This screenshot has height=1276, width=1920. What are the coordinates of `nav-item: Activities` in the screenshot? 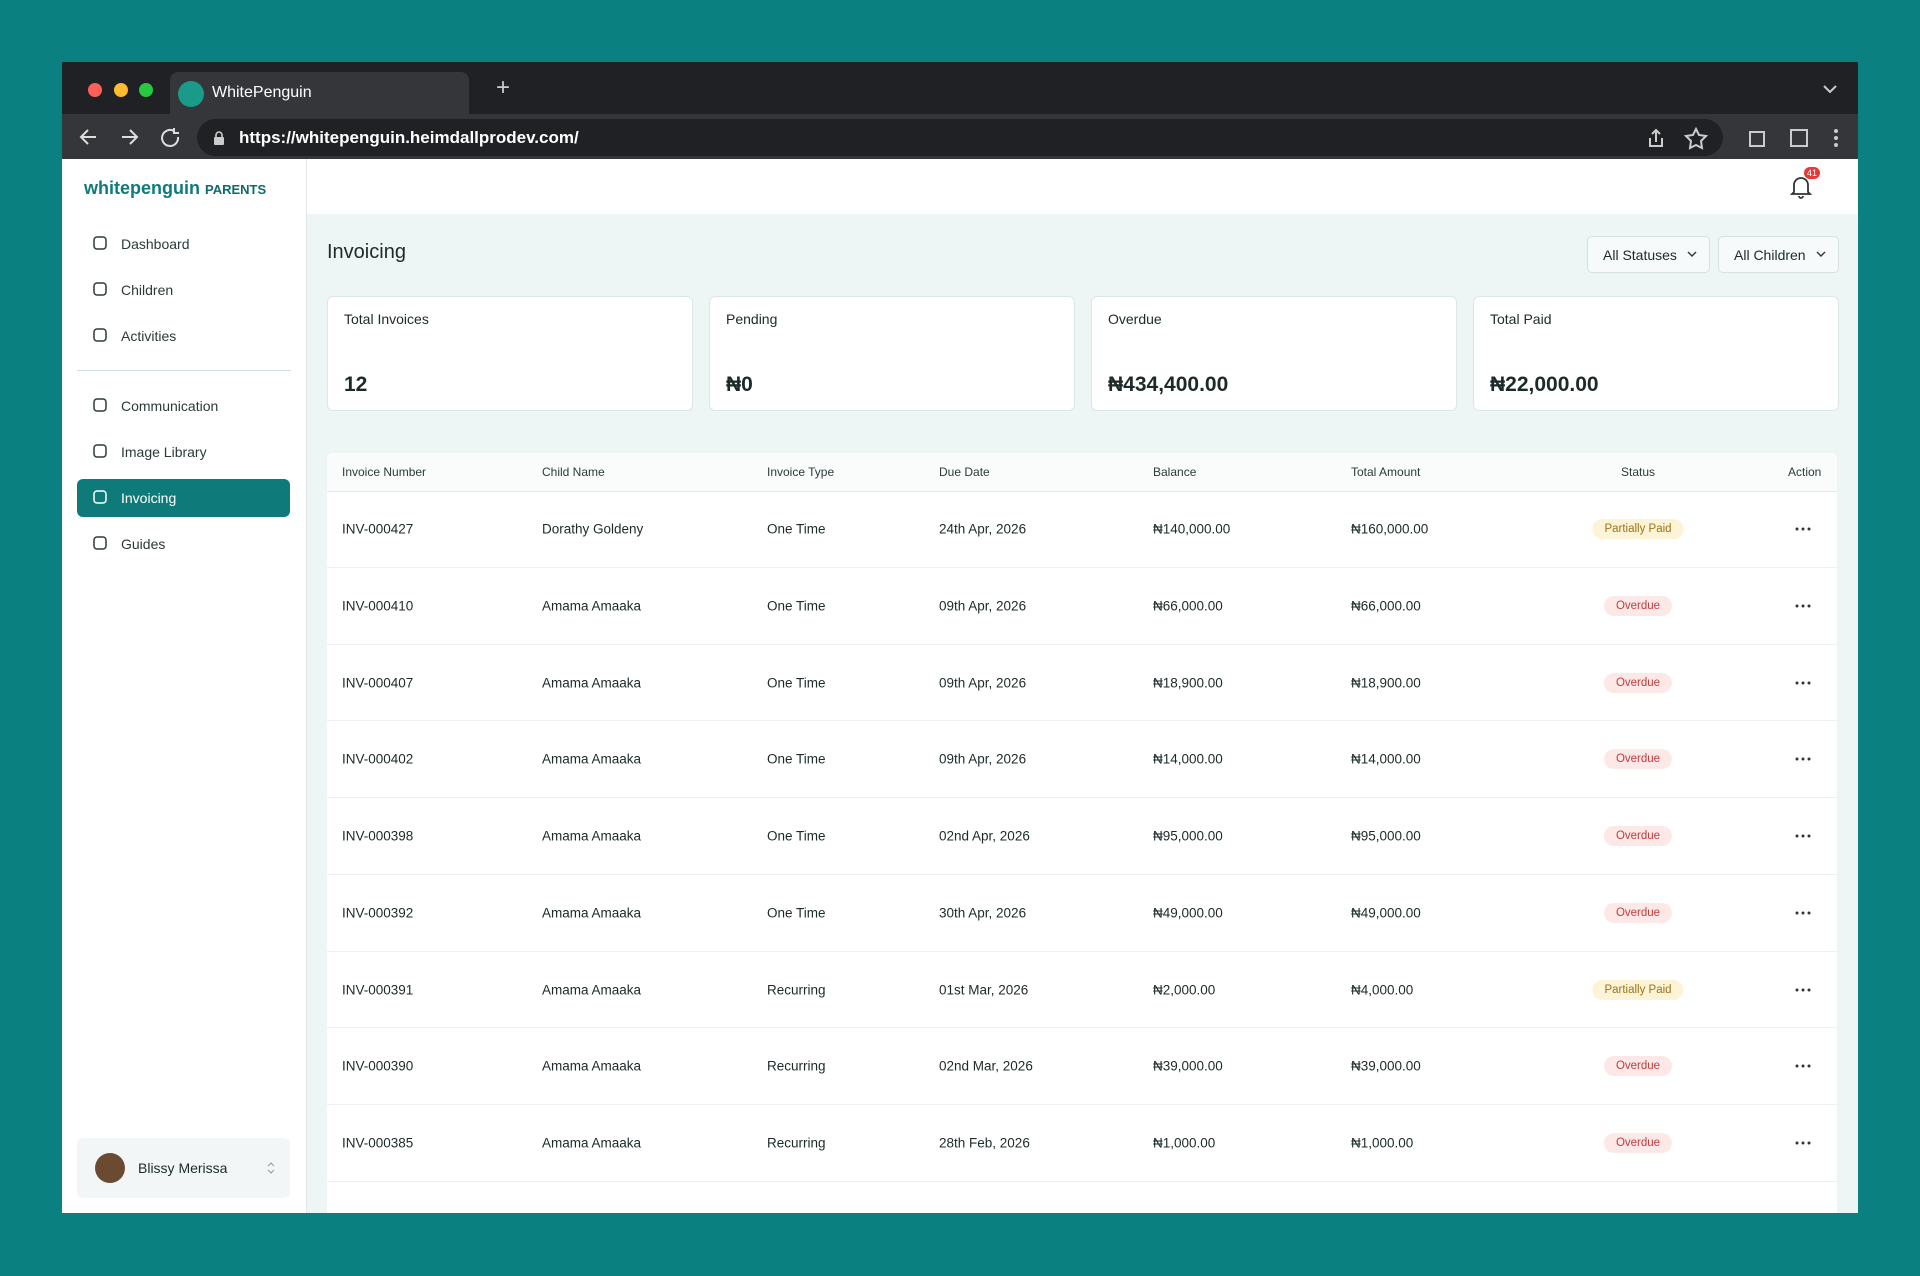 It's located at (183, 336).